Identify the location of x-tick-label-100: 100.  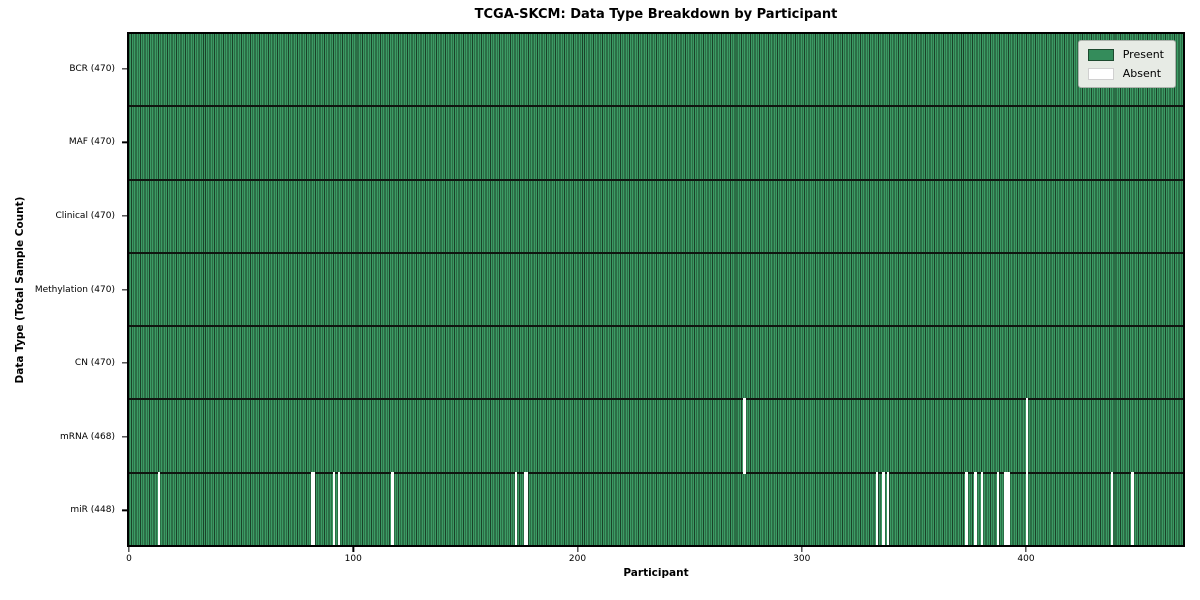
(353, 559).